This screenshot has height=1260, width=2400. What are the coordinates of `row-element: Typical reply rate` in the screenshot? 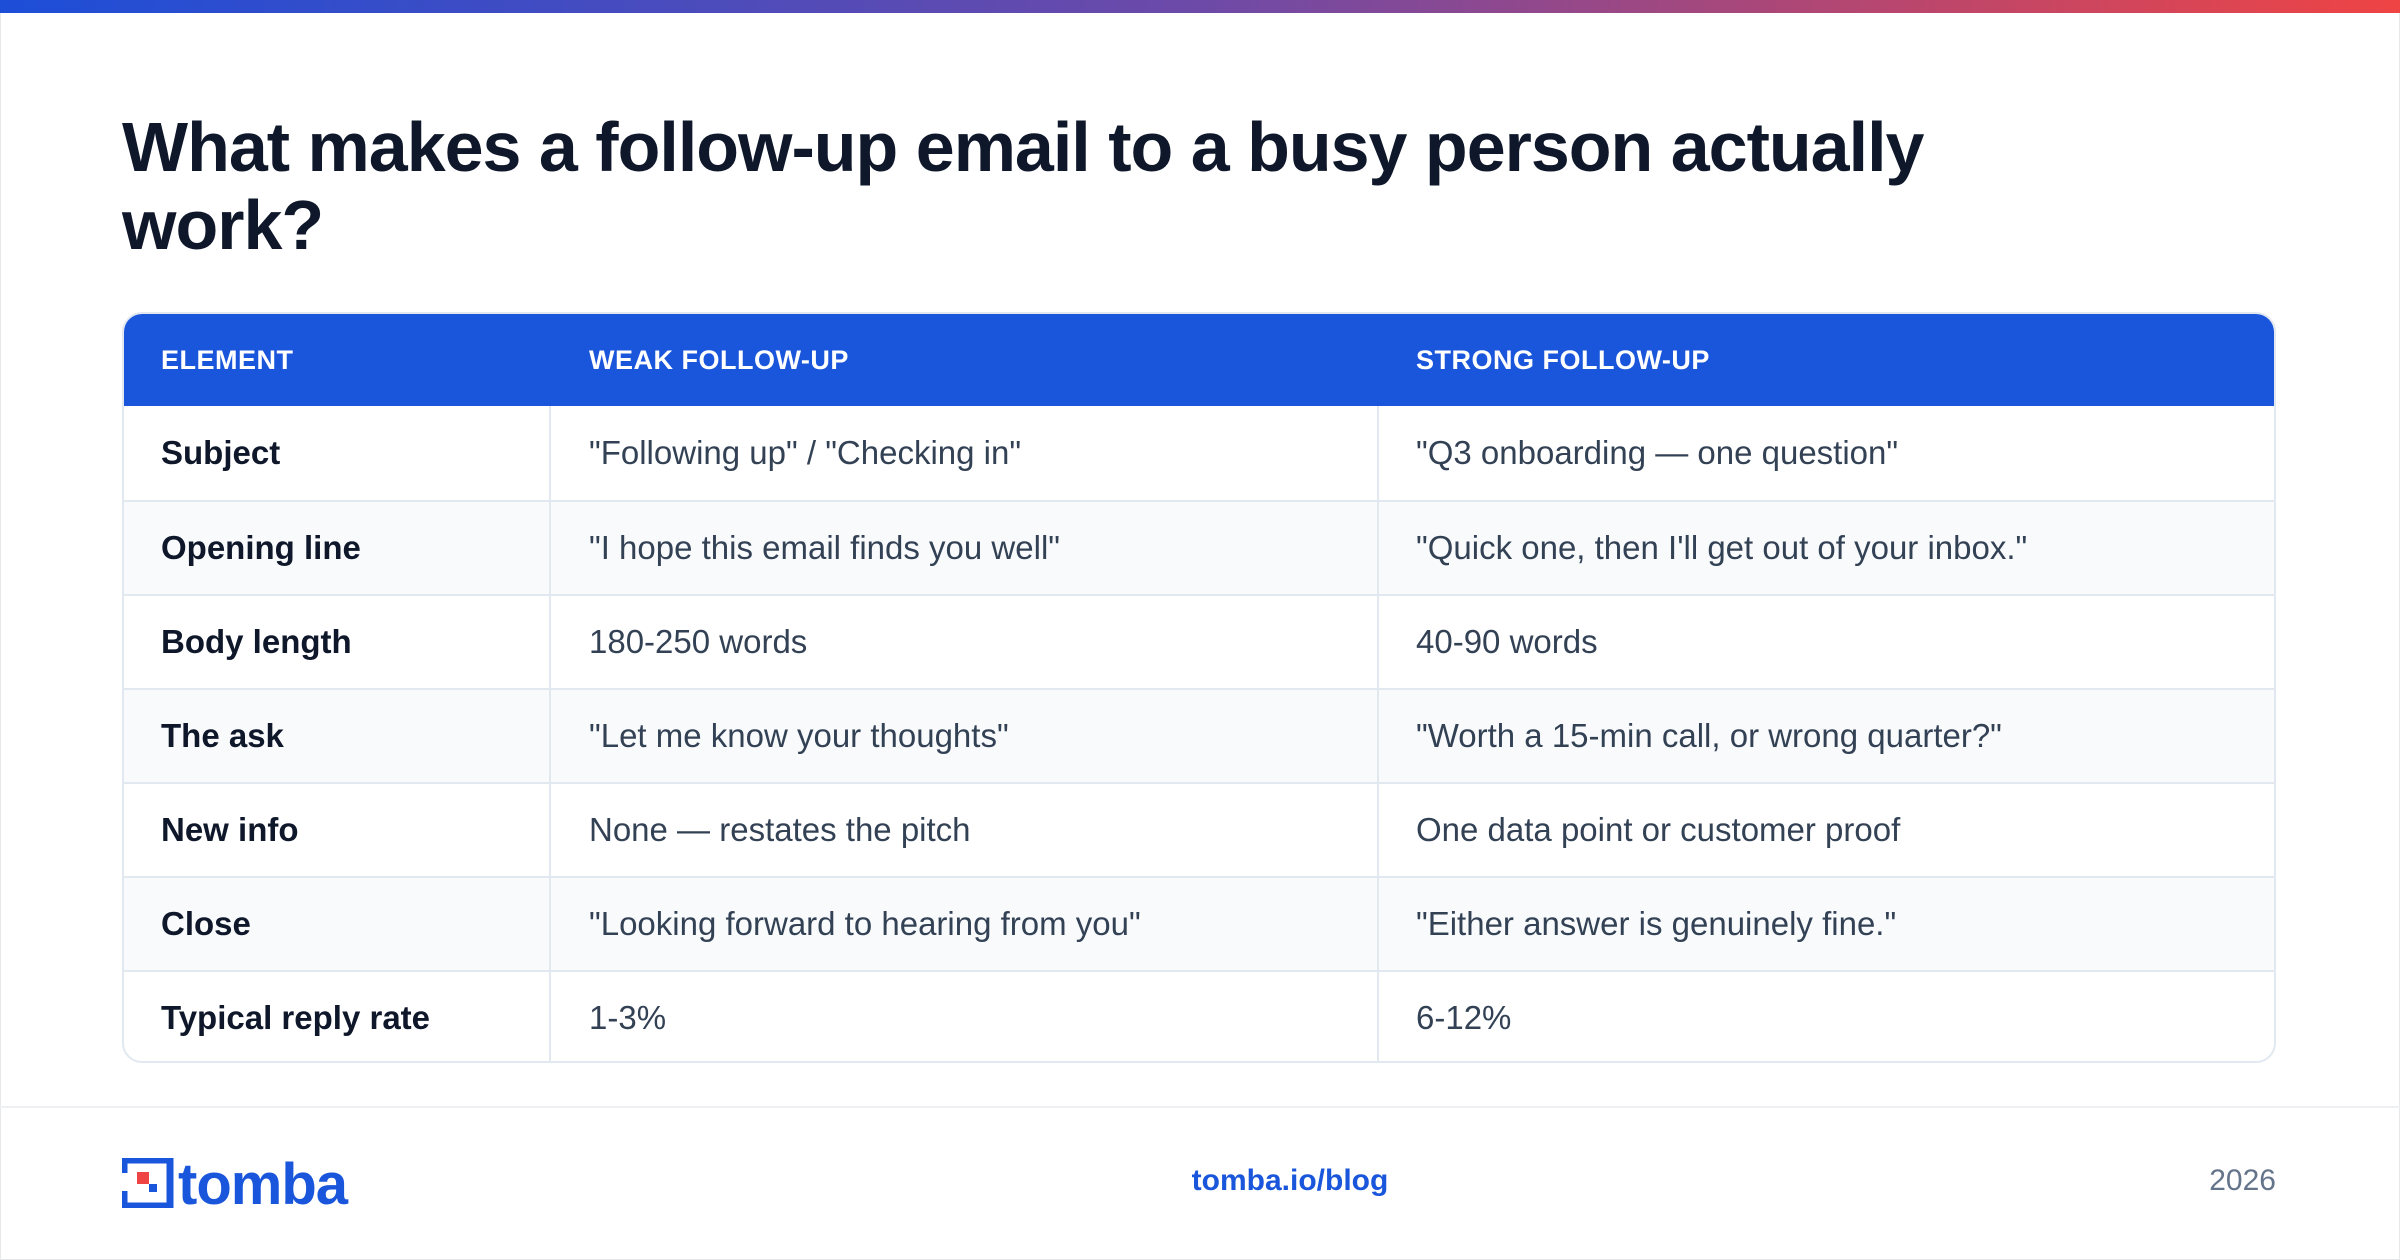 It's located at (337, 1016).